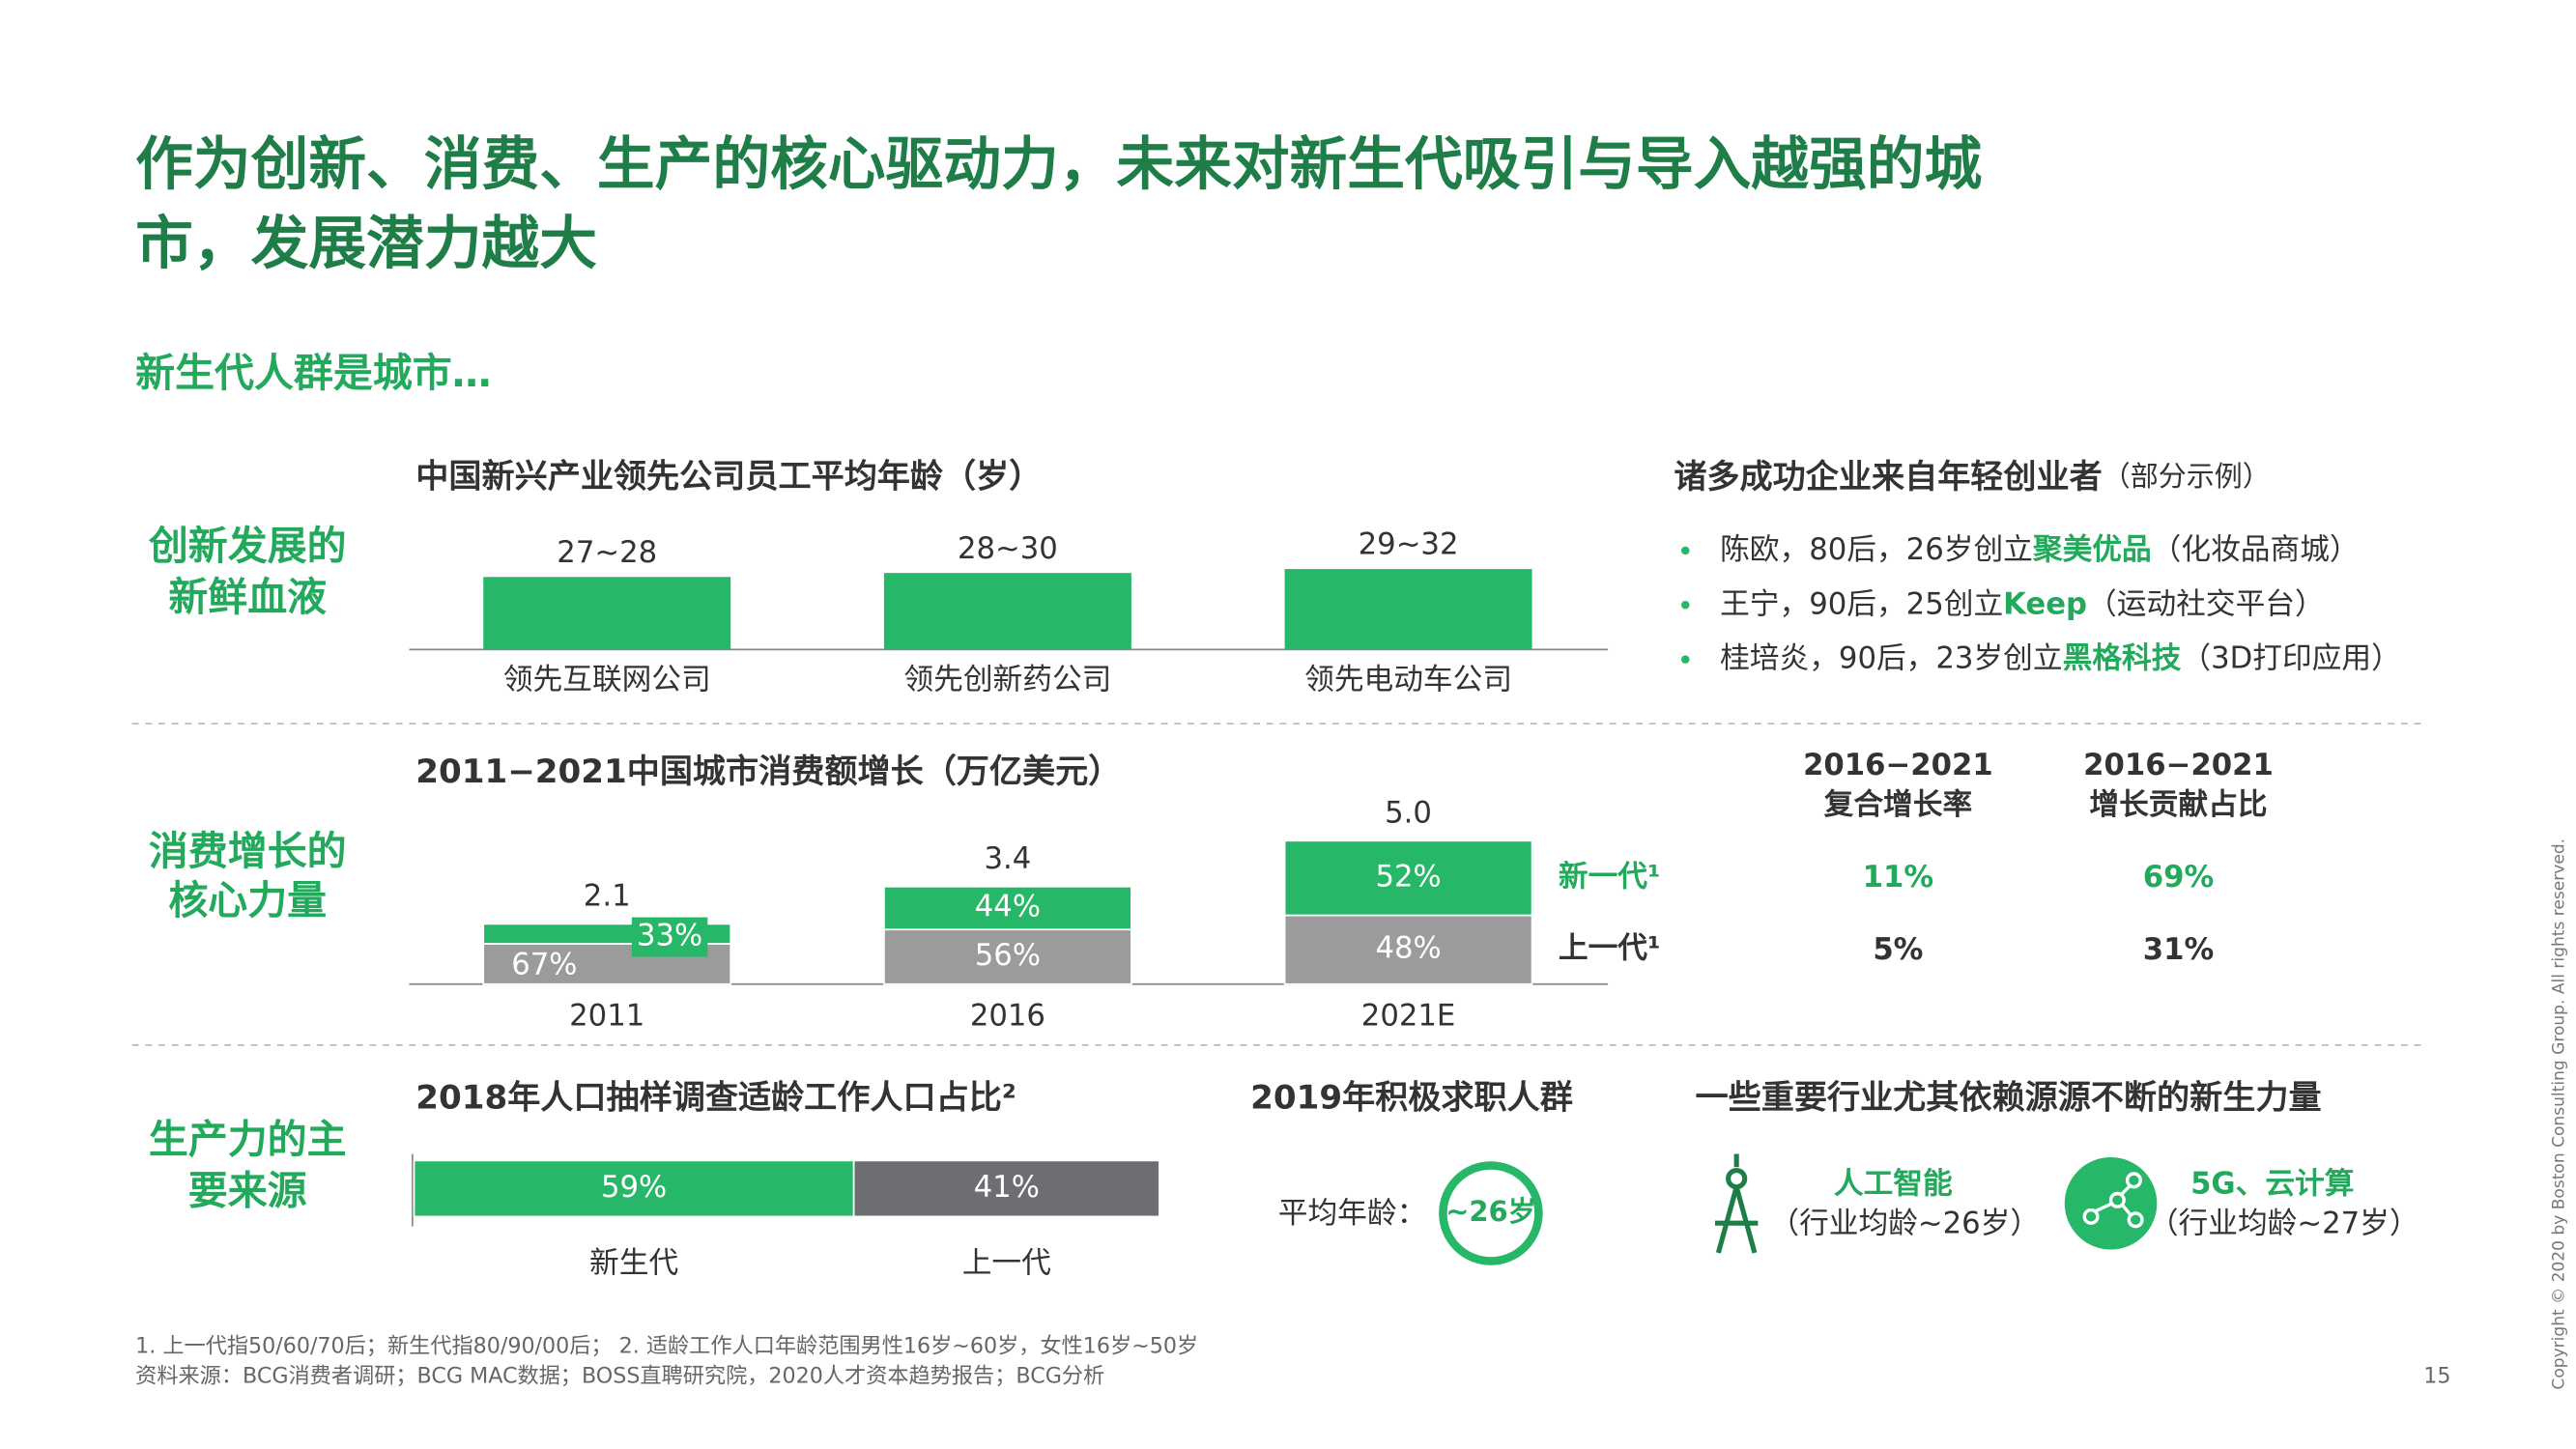  I want to click on table-cell: 11%, so click(1899, 877).